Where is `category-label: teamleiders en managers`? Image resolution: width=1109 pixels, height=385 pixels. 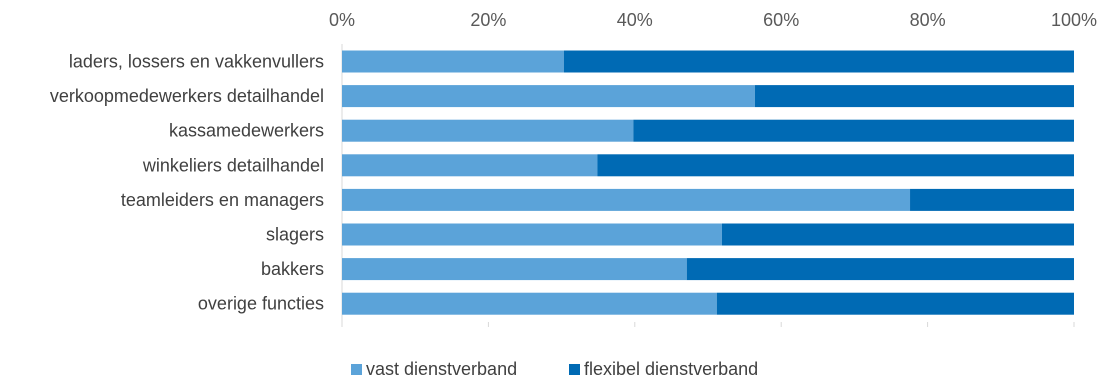 category-label: teamleiders en managers is located at coordinates (222, 200).